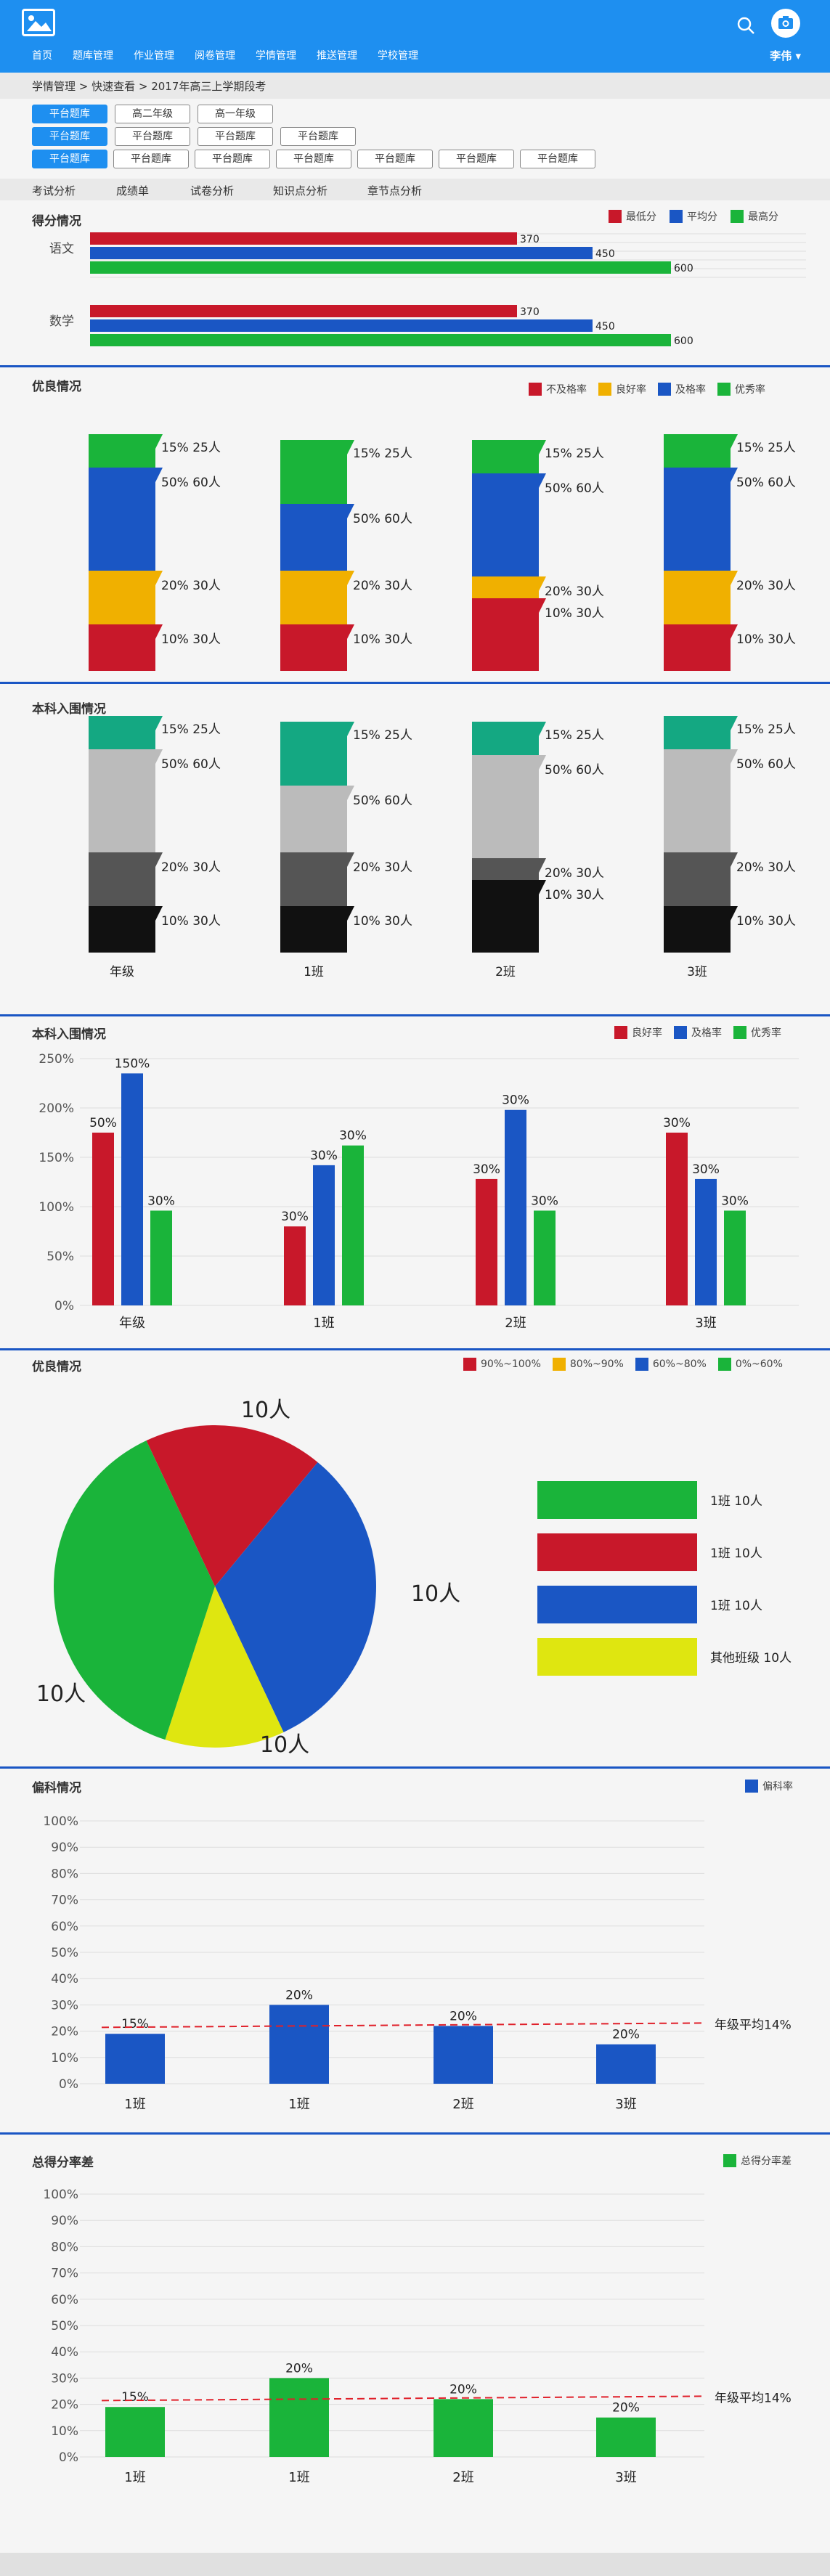 This screenshot has height=2576, width=830. Describe the element at coordinates (403, 2398) in the screenshot. I see `average-line` at that location.